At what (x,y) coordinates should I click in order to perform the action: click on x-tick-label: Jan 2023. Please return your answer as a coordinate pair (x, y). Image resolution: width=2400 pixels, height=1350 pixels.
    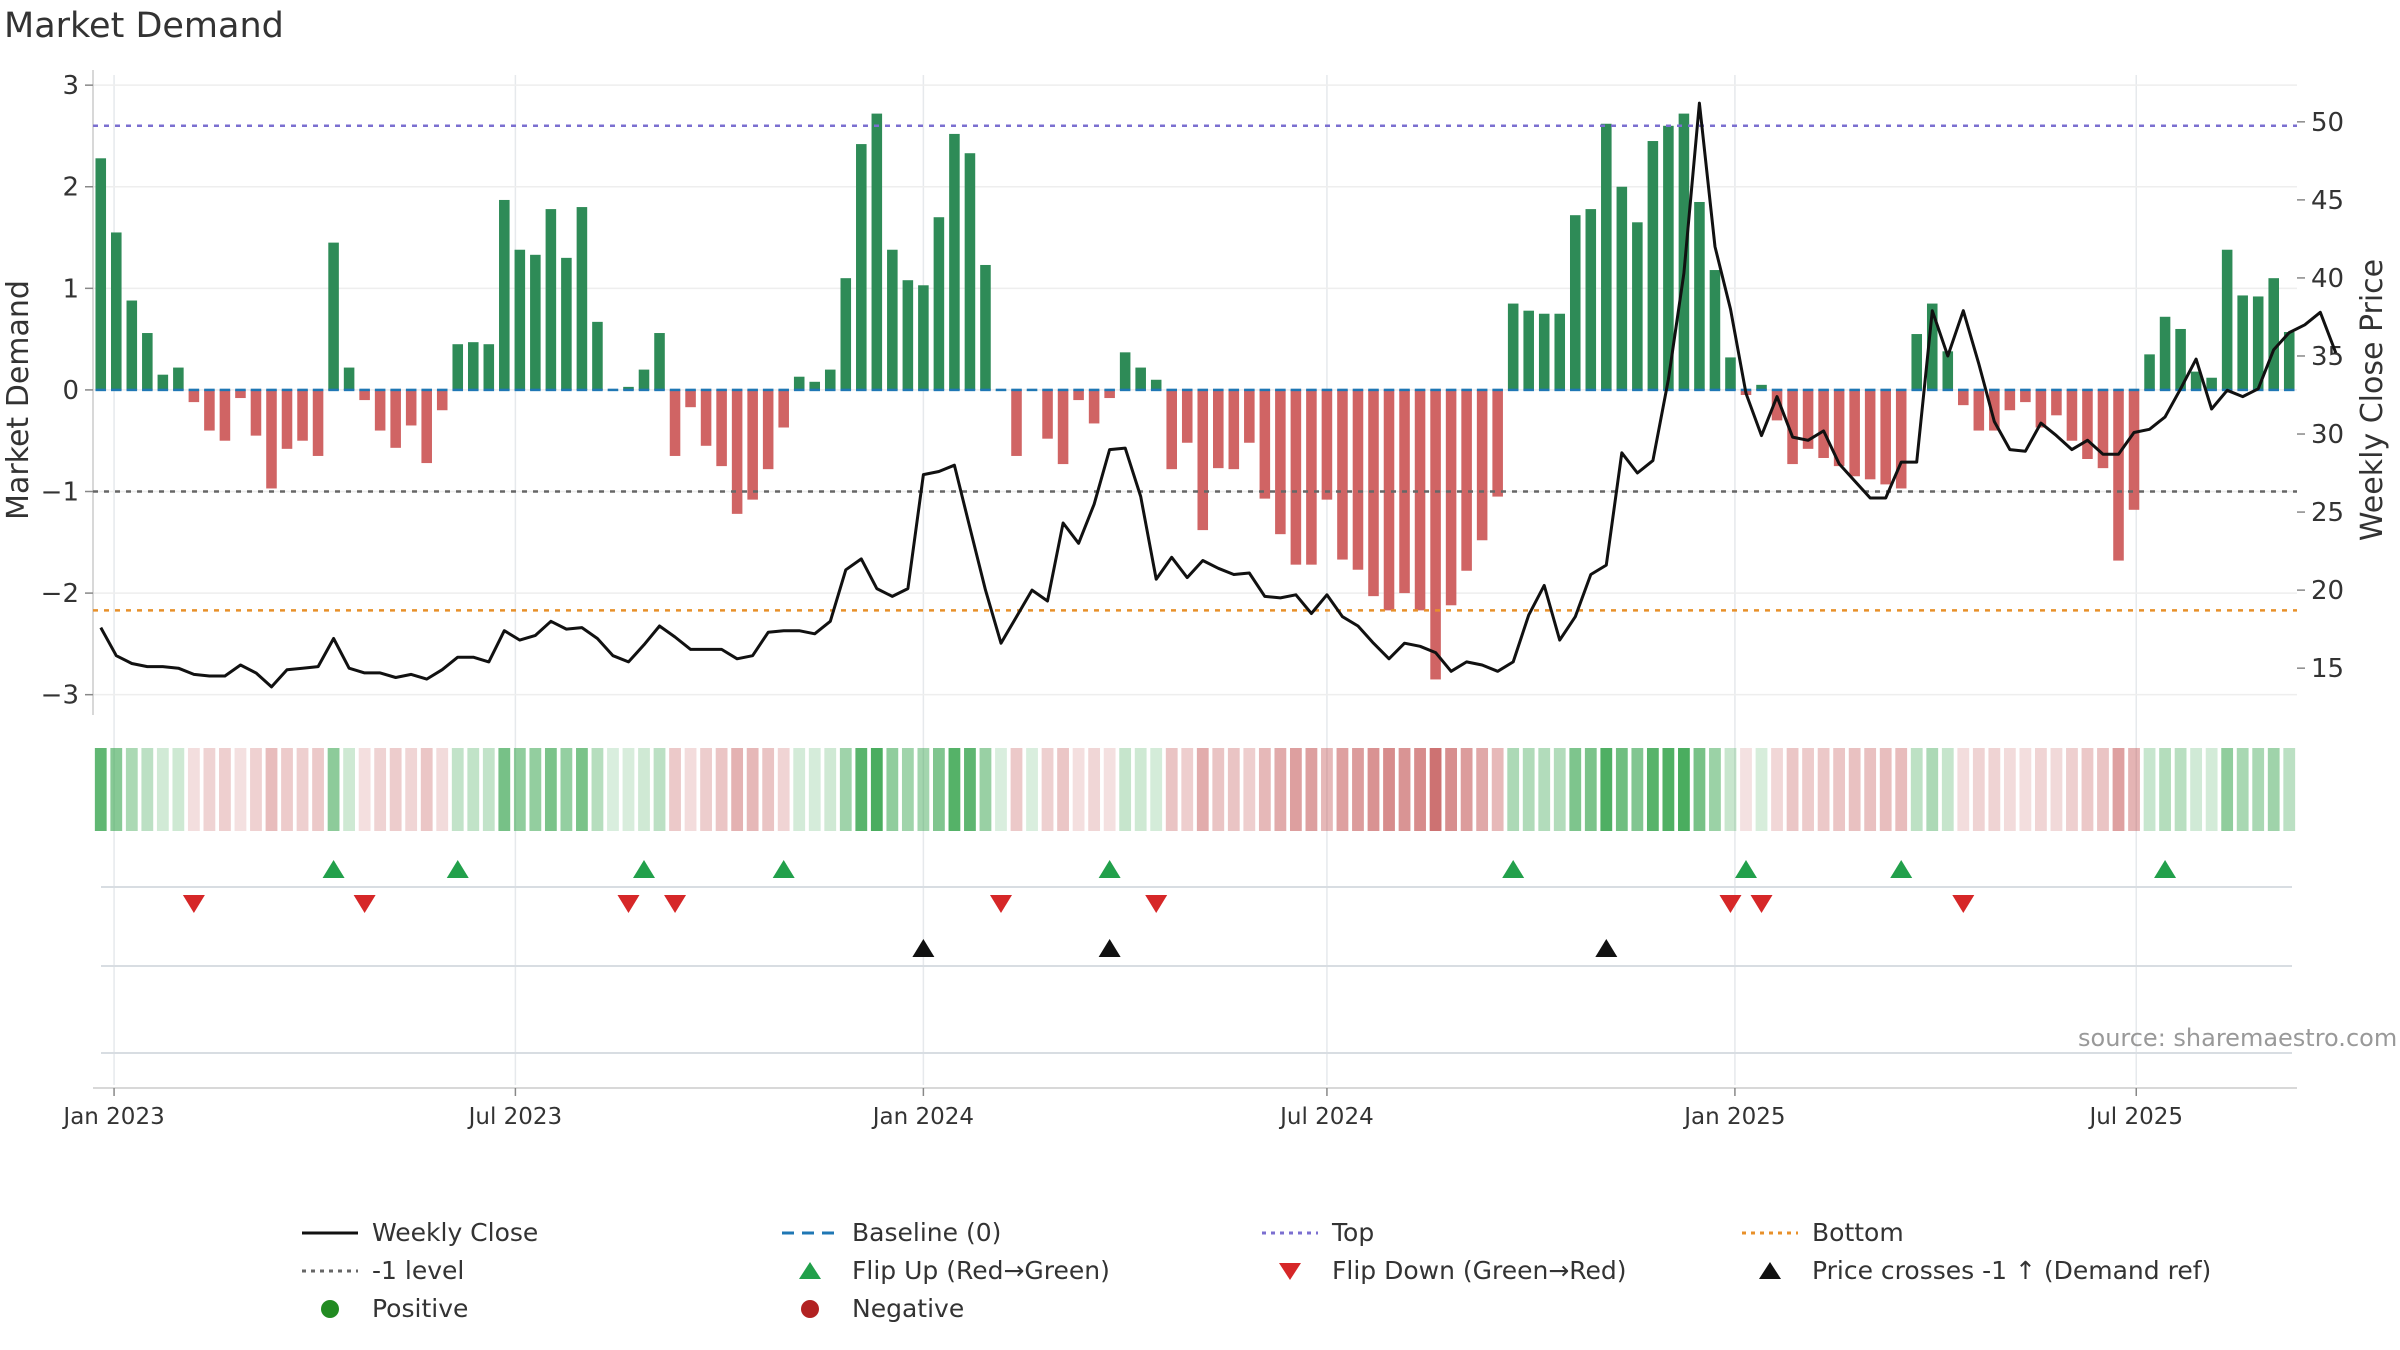
    Looking at the image, I should click on (112, 1117).